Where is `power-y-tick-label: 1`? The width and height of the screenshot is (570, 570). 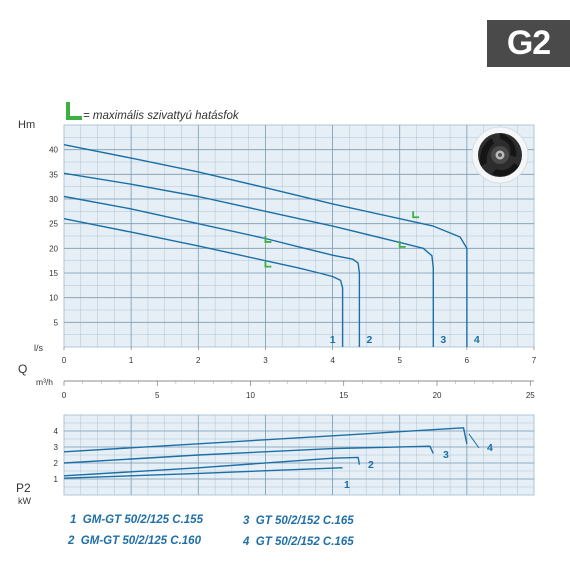
power-y-tick-label: 1 is located at coordinates (56, 479).